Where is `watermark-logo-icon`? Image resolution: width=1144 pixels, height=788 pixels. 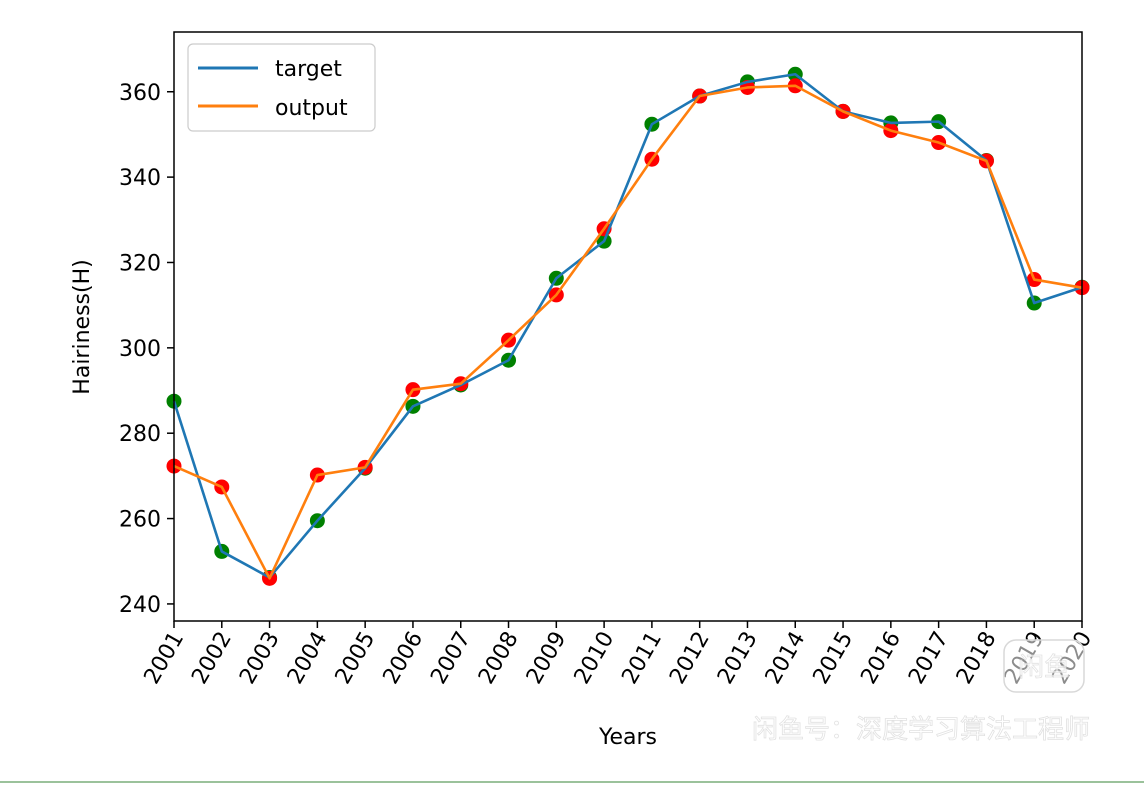 watermark-logo-icon is located at coordinates (1044, 666).